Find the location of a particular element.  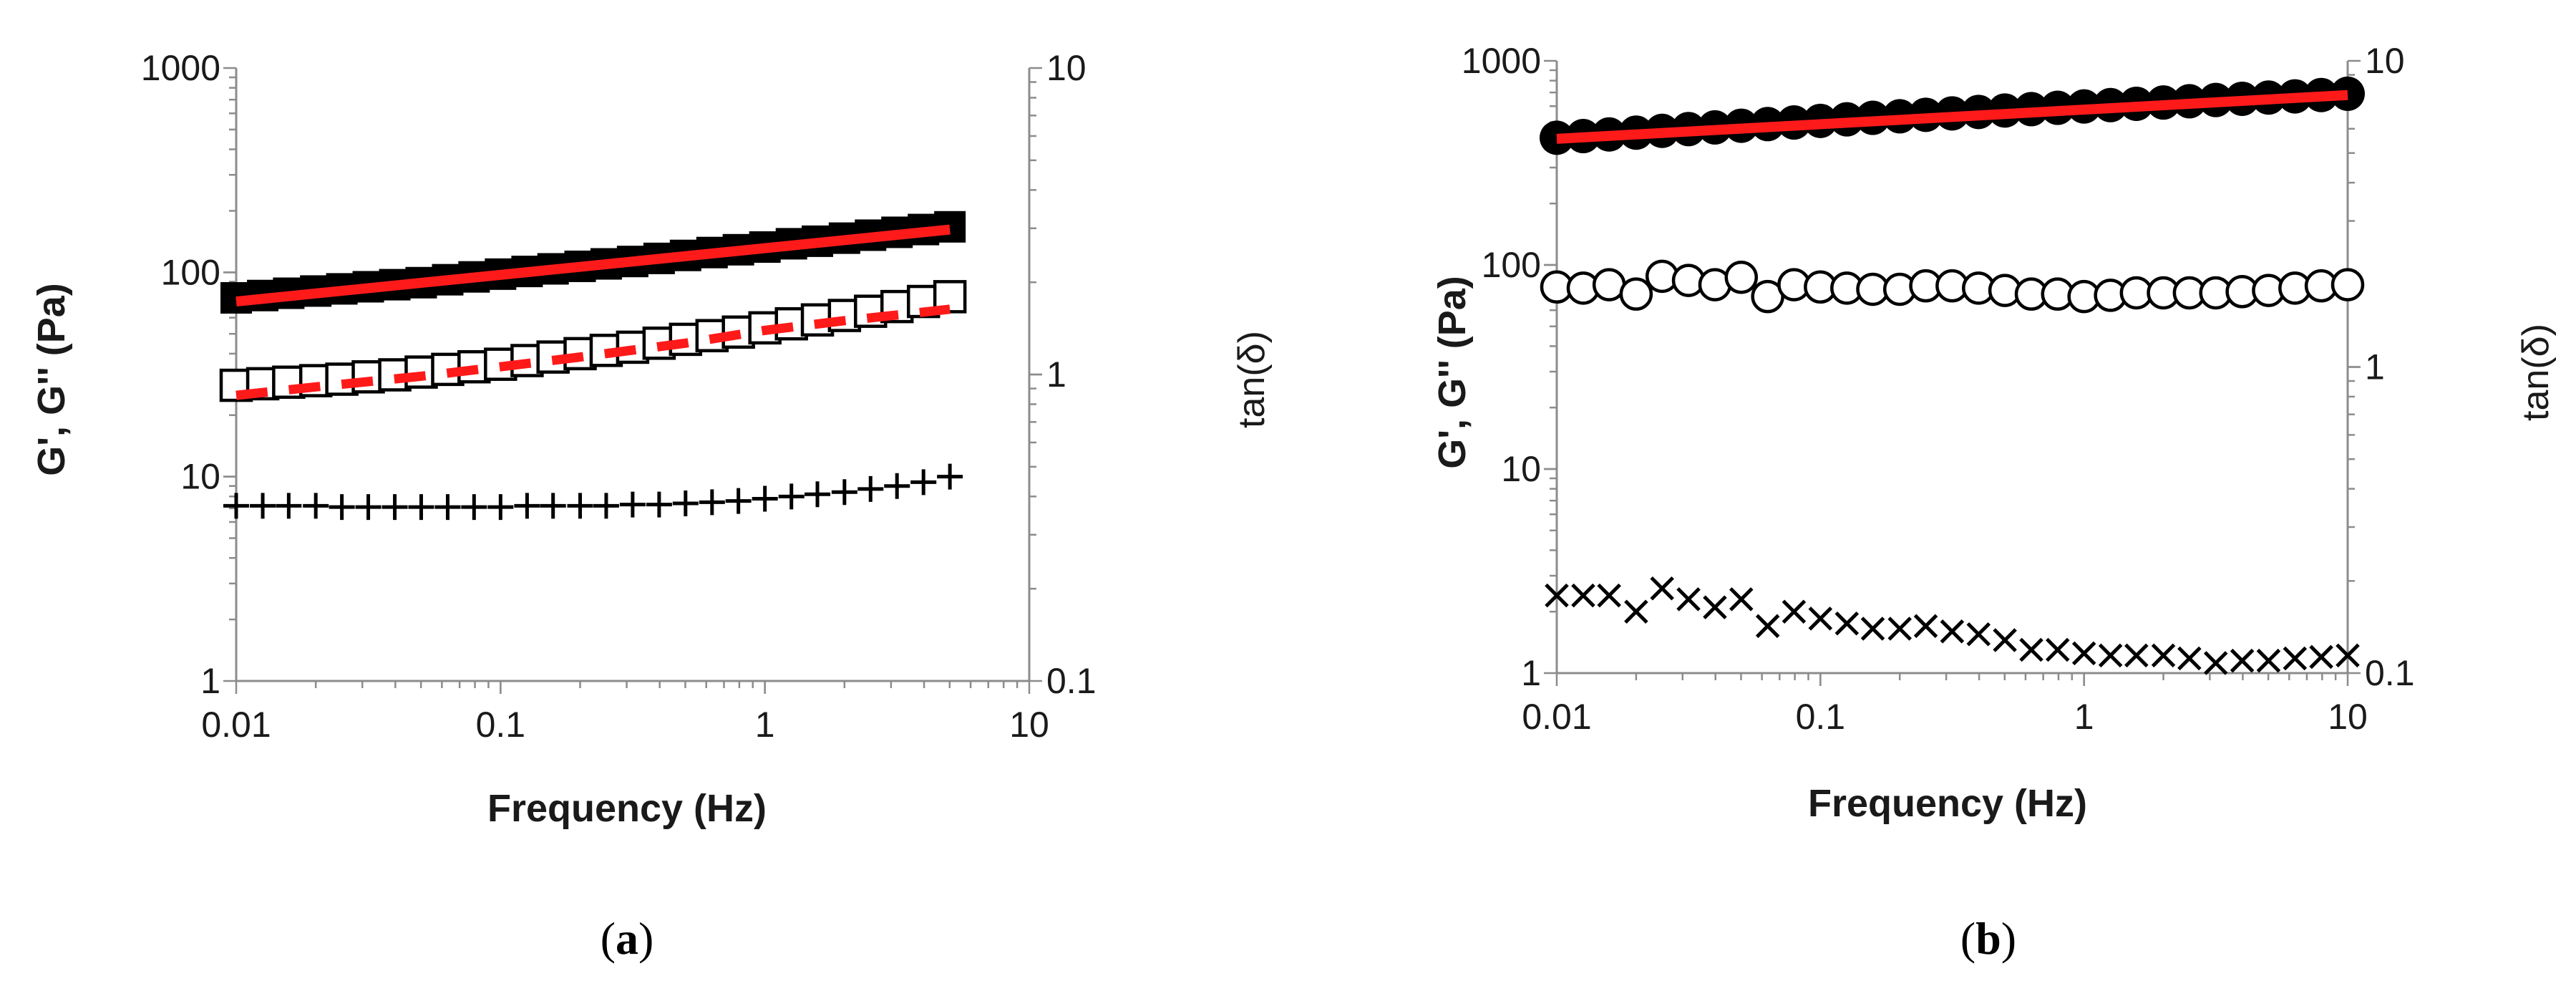

x-axis-title: Frequency (Hz) is located at coordinates (627, 808).